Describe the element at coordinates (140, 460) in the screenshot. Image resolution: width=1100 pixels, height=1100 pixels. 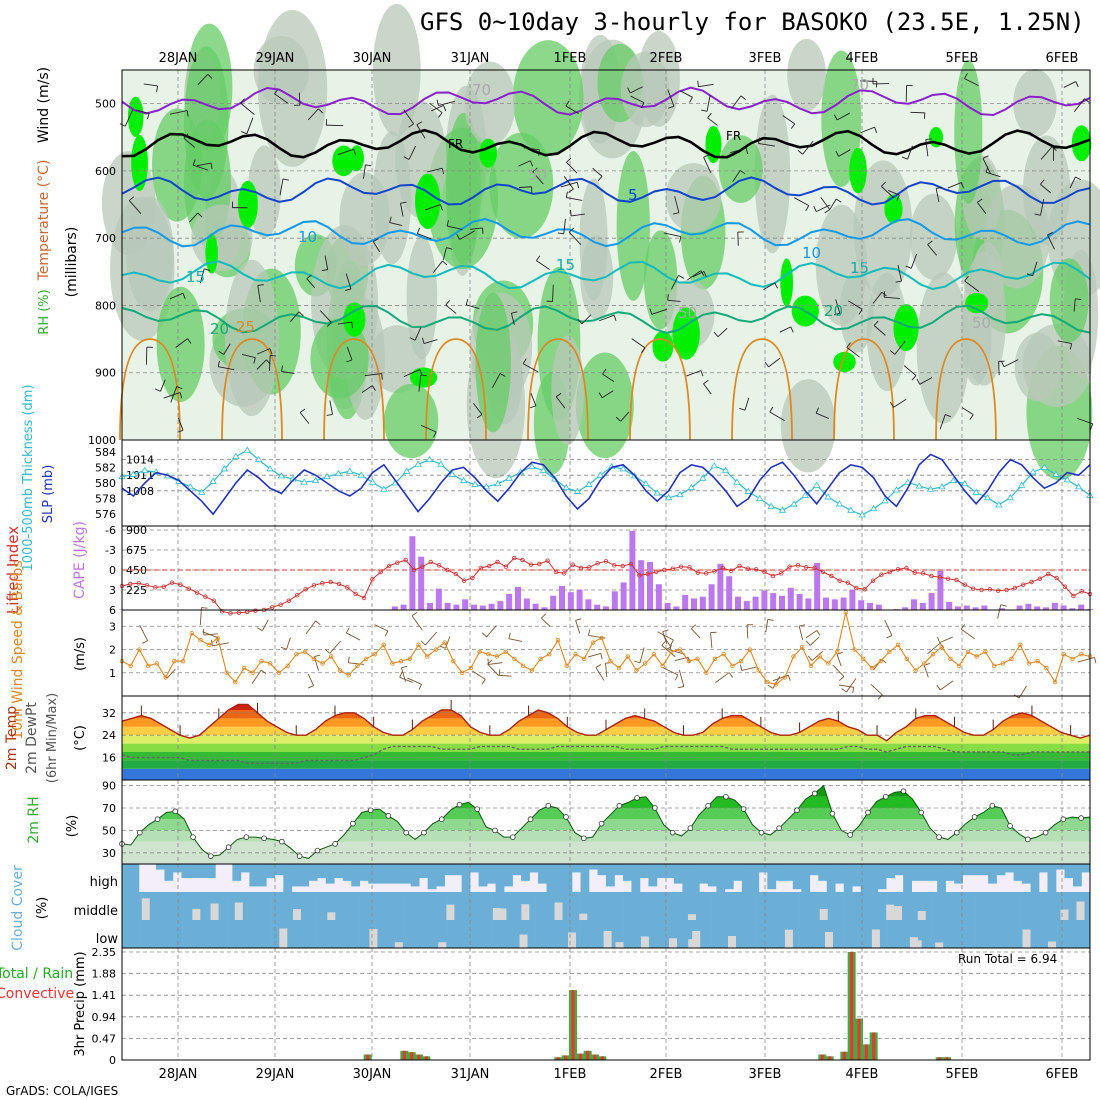
I see `tick-label: 1014` at that location.